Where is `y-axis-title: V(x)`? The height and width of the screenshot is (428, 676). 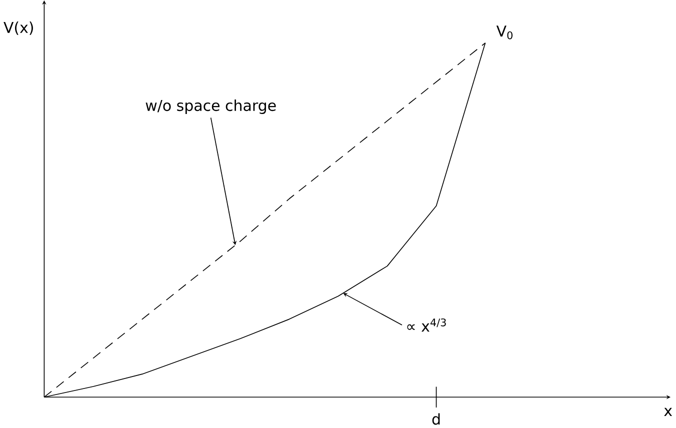
y-axis-title: V(x) is located at coordinates (18, 28).